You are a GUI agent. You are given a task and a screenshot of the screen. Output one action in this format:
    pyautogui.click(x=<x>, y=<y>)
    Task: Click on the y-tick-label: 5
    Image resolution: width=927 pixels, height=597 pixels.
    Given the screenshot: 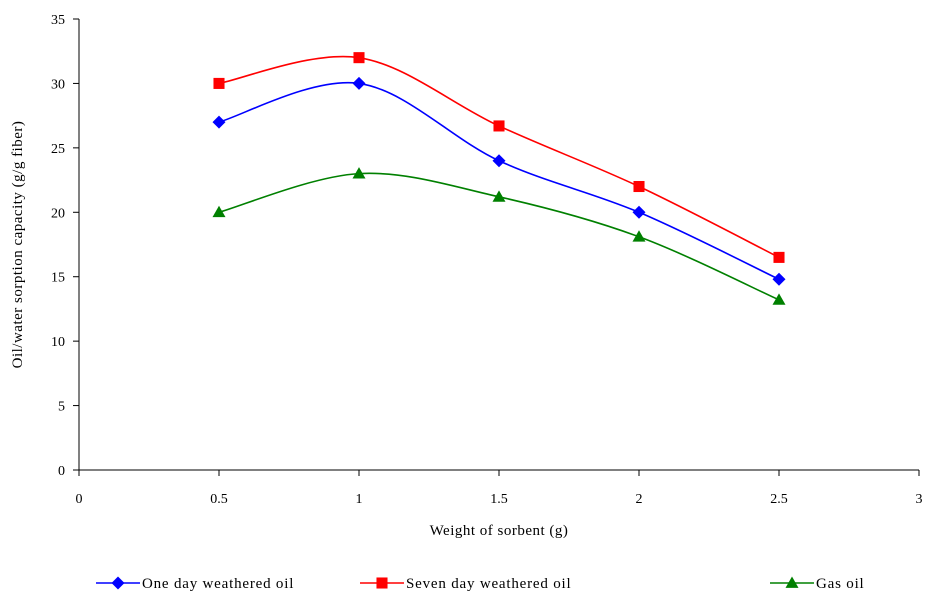 What is the action you would take?
    pyautogui.click(x=61, y=407)
    